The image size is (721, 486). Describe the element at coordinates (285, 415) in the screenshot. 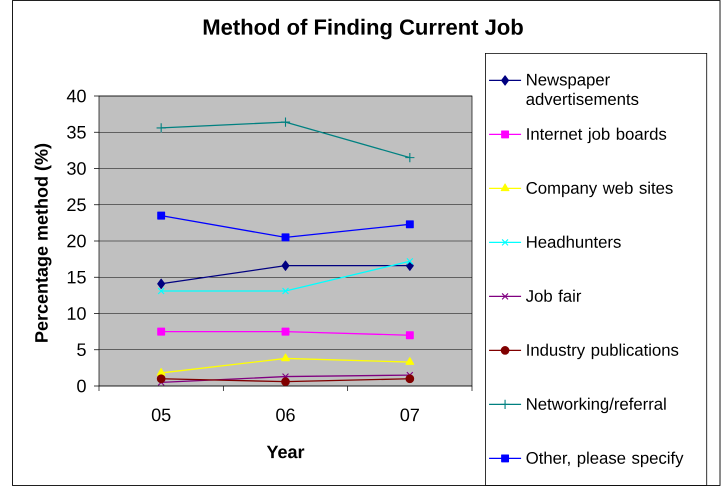

I see `x-tick-label: 06` at that location.